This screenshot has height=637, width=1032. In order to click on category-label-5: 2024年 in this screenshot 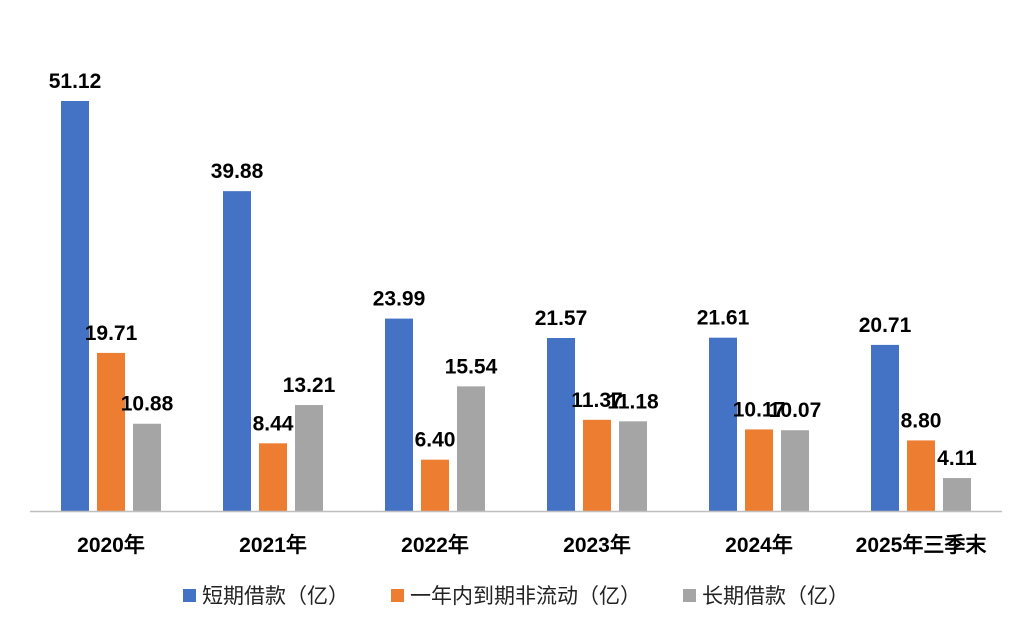, I will do `click(759, 545)`.